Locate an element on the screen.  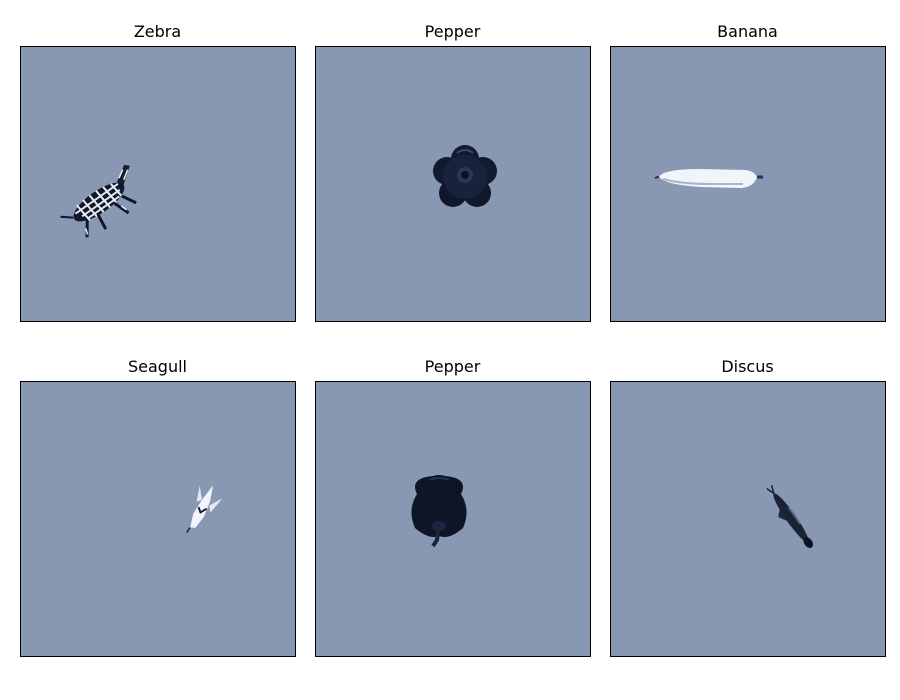
image-panel-discus is located at coordinates (748, 519).